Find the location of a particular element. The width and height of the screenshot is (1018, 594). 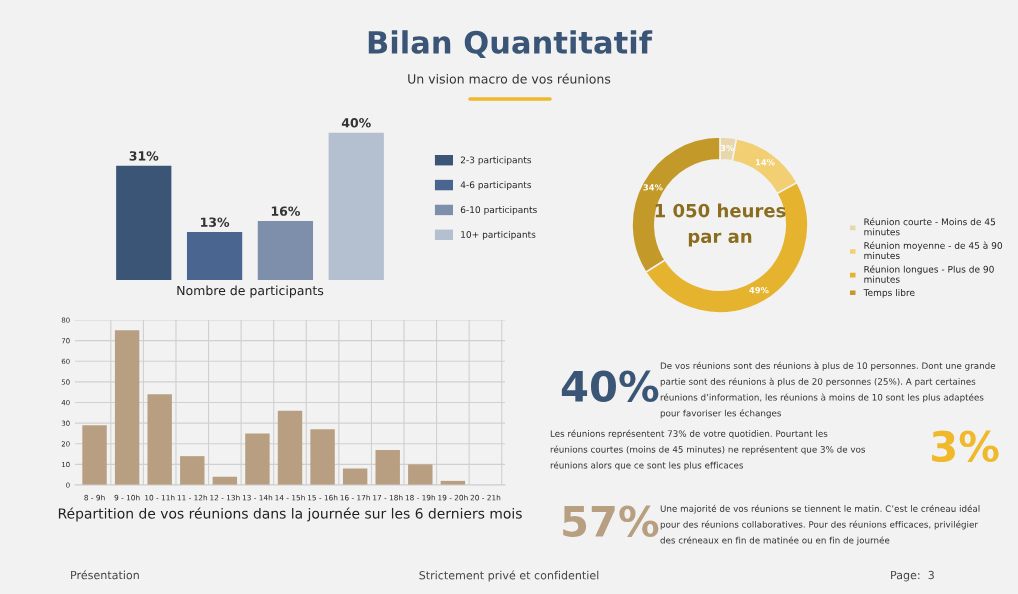

legend-label: 4-6 participants is located at coordinates (496, 185).